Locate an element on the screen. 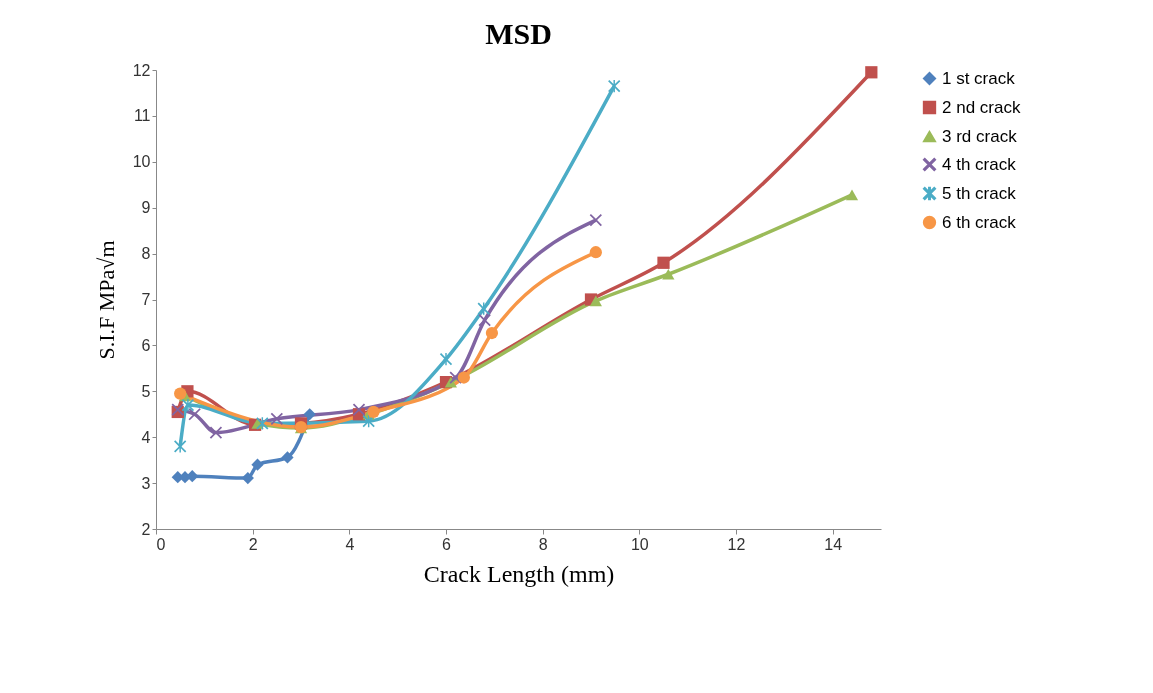 This screenshot has width=1153, height=693. y-tick-label: 8 is located at coordinates (146, 254).